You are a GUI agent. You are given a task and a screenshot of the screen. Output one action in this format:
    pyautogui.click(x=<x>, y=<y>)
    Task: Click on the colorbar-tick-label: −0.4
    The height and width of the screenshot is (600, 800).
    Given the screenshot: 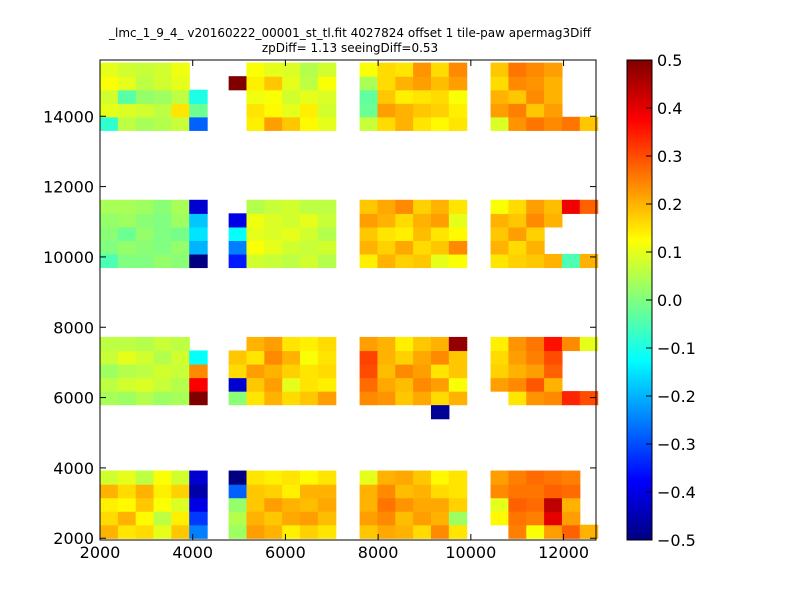 What is the action you would take?
    pyautogui.click(x=676, y=492)
    